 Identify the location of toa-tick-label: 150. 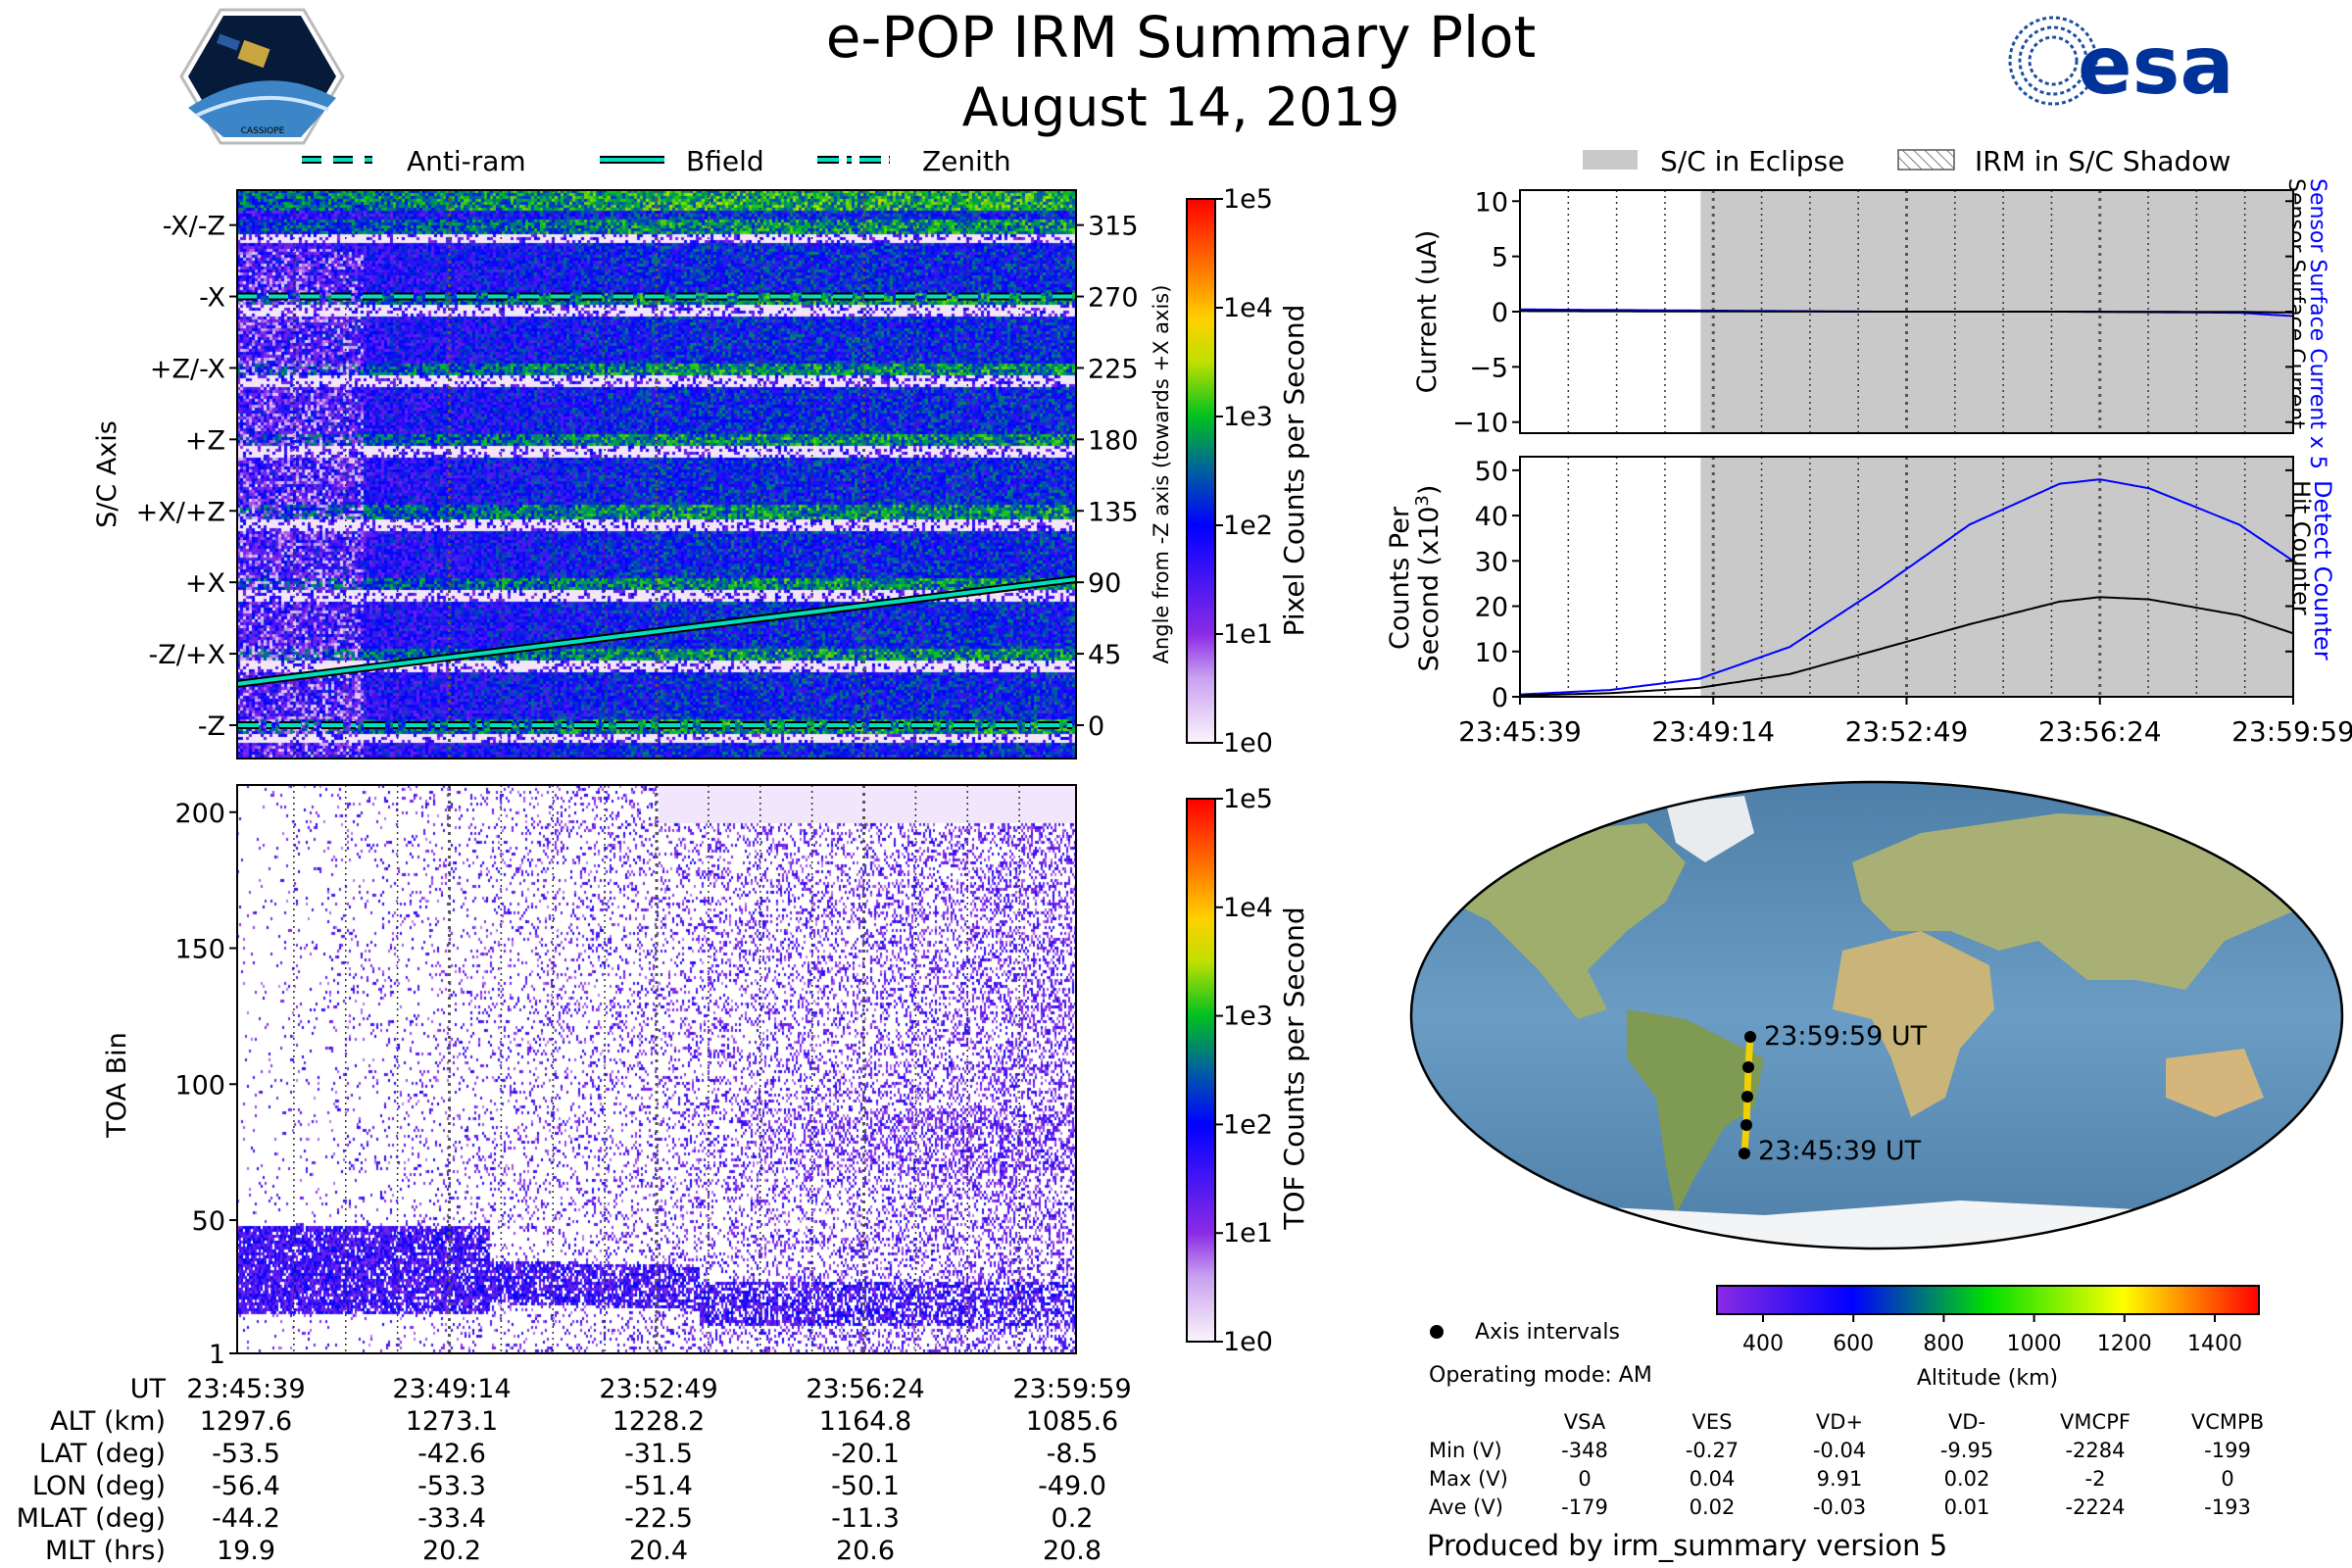
(199, 950).